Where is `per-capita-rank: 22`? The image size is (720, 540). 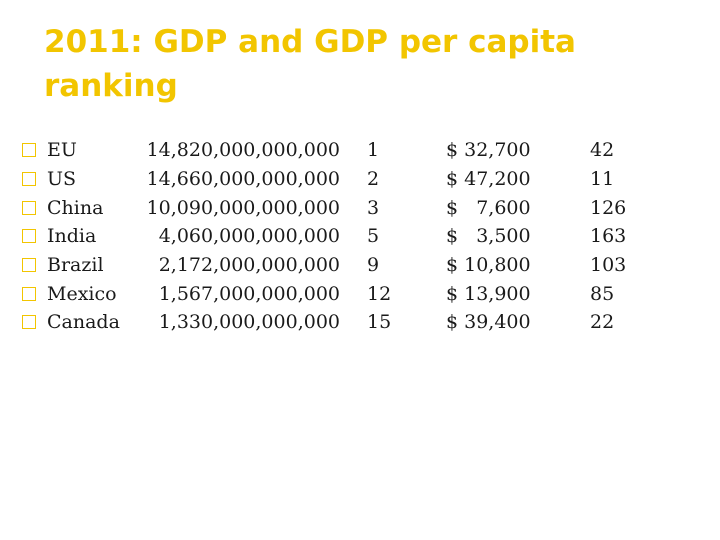 per-capita-rank: 22 is located at coordinates (602, 322).